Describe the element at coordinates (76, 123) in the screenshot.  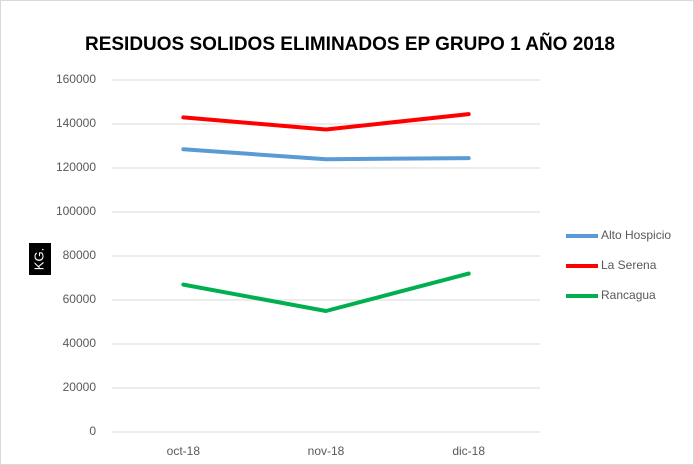
I see `y-tick-label: 140000` at that location.